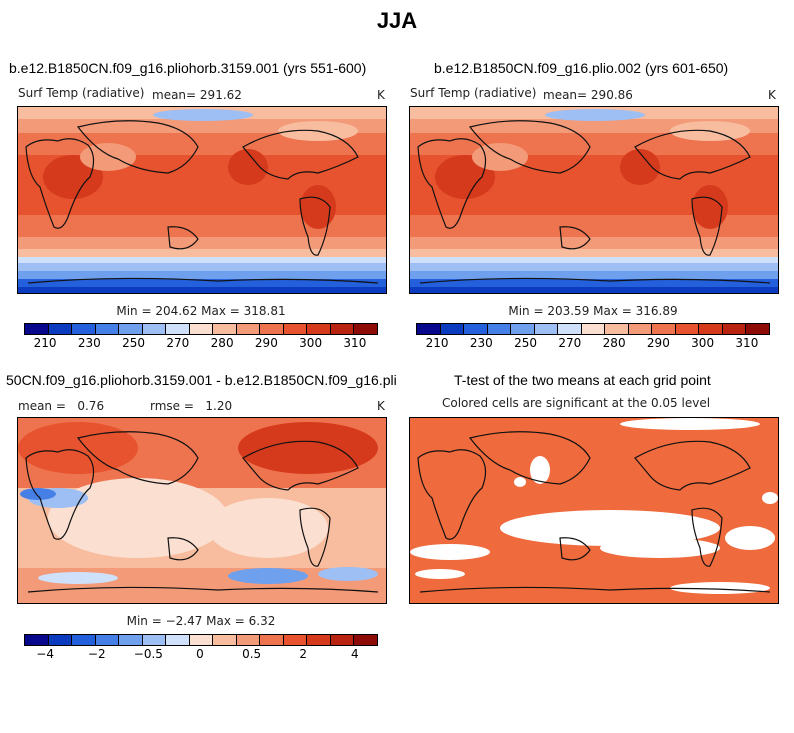  I want to click on colorbar-tick-label: 0, so click(200, 654).